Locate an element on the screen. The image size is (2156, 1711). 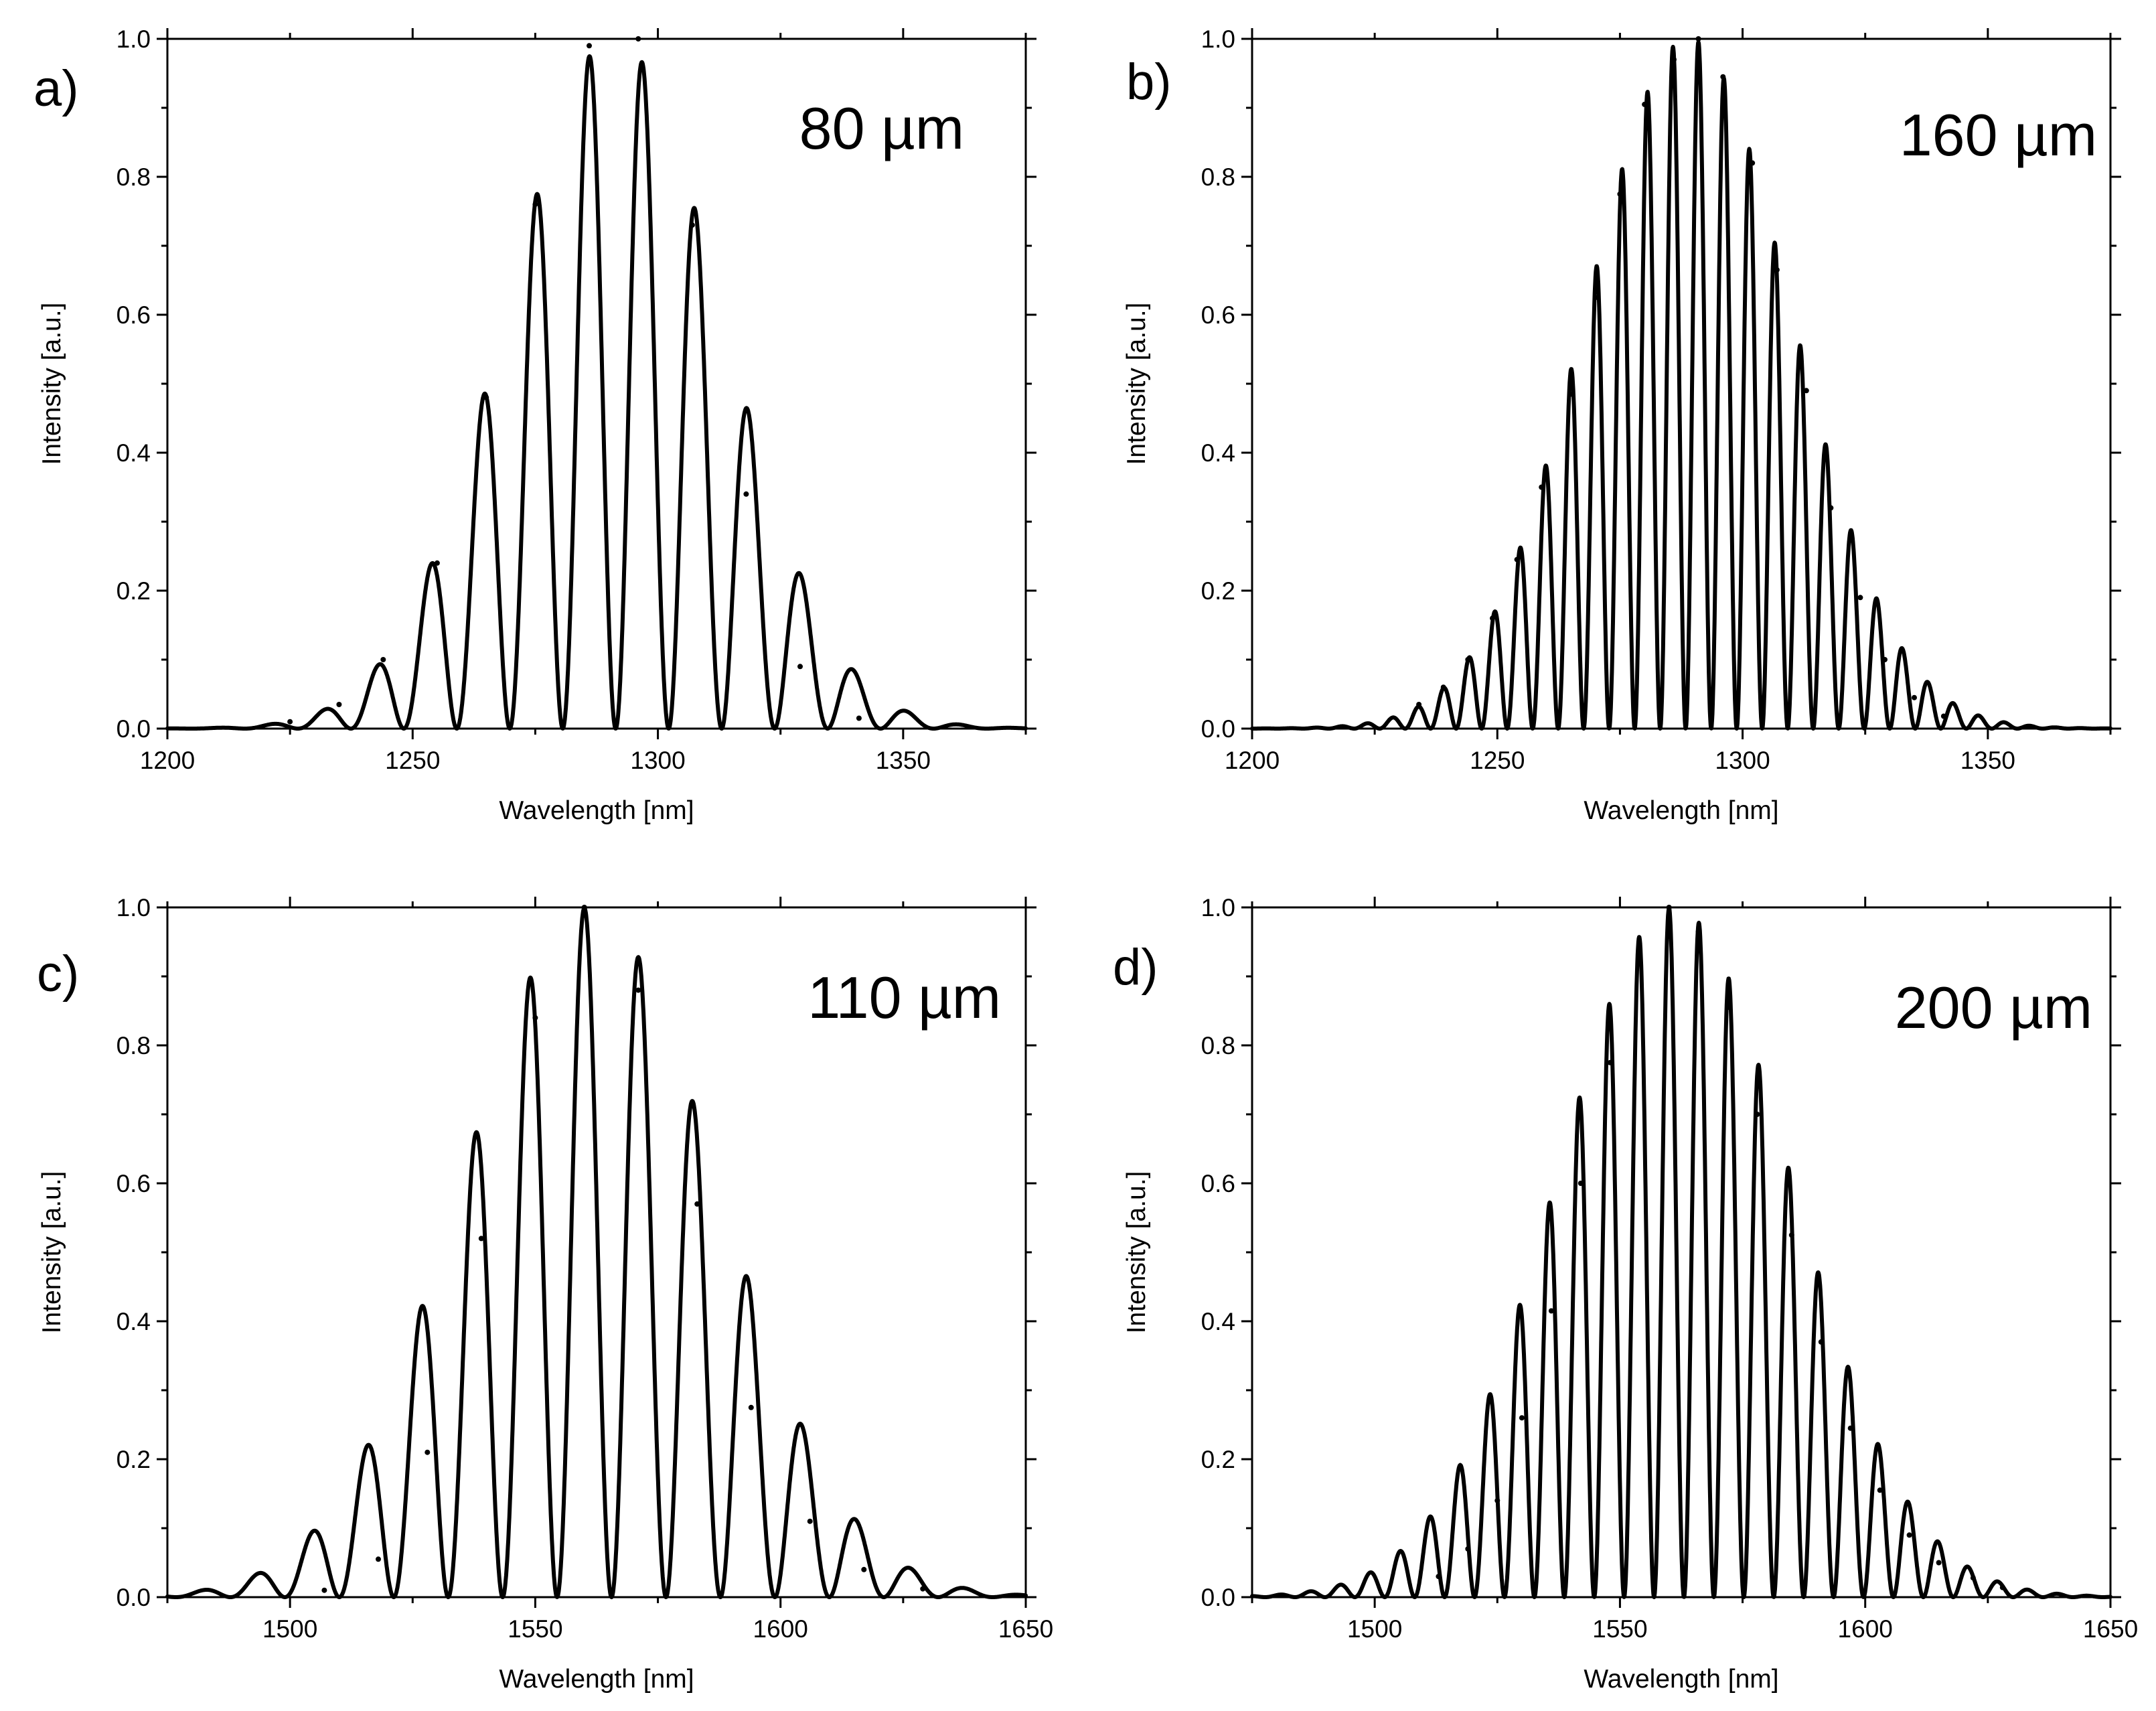
panel-label: b) is located at coordinates (1149, 82).